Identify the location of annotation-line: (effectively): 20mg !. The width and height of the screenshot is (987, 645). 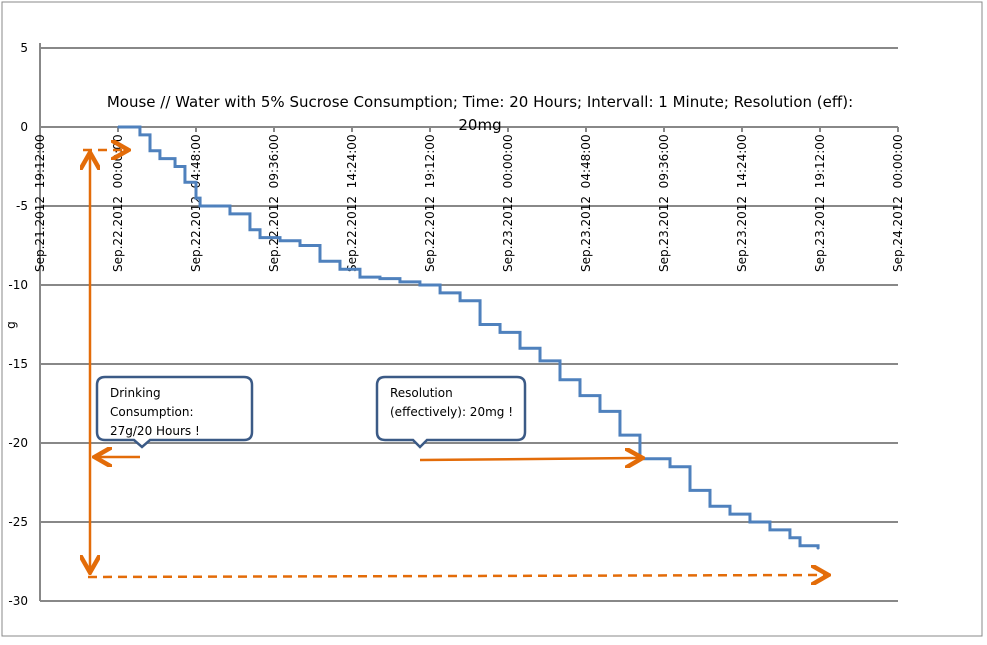
(452, 412).